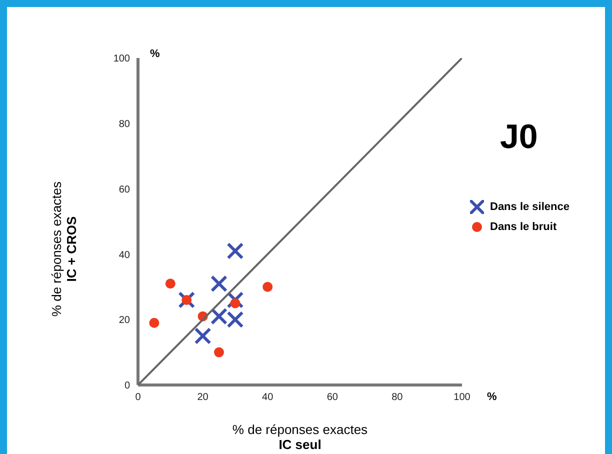  What do you see at coordinates (121, 59) in the screenshot?
I see `y-tick-label: 100` at bounding box center [121, 59].